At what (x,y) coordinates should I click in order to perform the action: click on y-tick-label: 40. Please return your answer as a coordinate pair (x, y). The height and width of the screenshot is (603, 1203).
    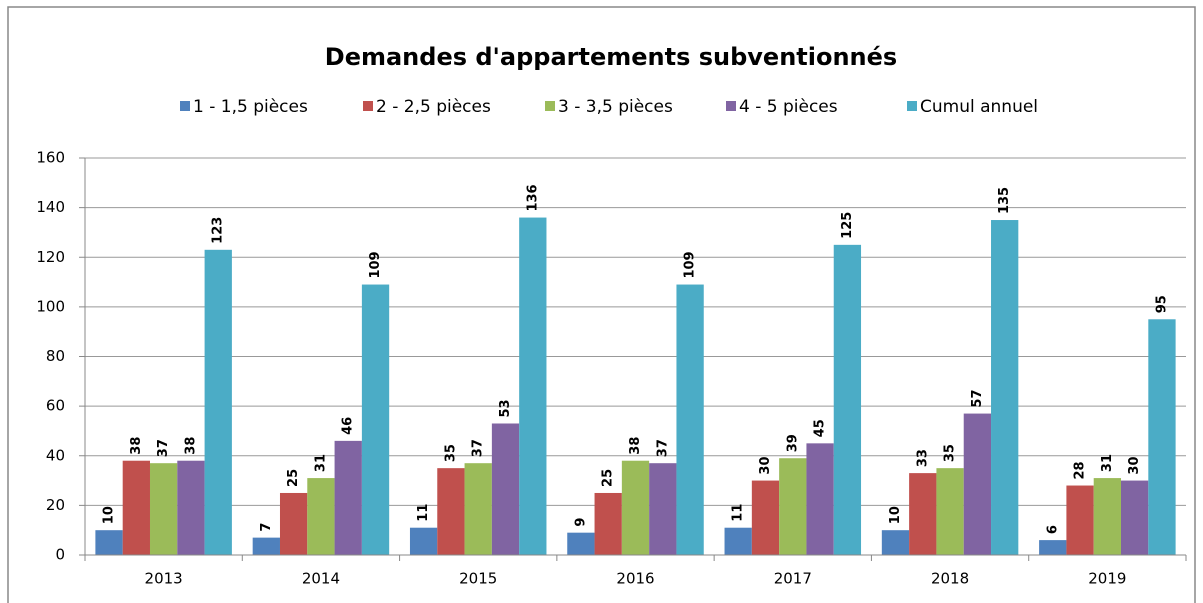
    Looking at the image, I should click on (55, 455).